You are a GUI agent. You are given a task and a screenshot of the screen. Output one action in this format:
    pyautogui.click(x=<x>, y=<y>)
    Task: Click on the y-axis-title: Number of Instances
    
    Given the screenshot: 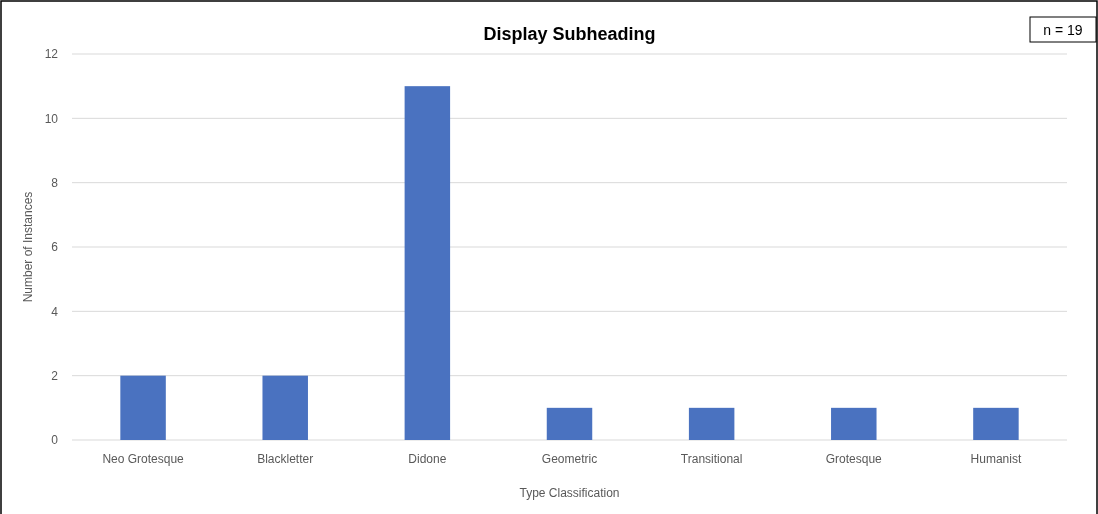 What is the action you would take?
    pyautogui.click(x=28, y=247)
    